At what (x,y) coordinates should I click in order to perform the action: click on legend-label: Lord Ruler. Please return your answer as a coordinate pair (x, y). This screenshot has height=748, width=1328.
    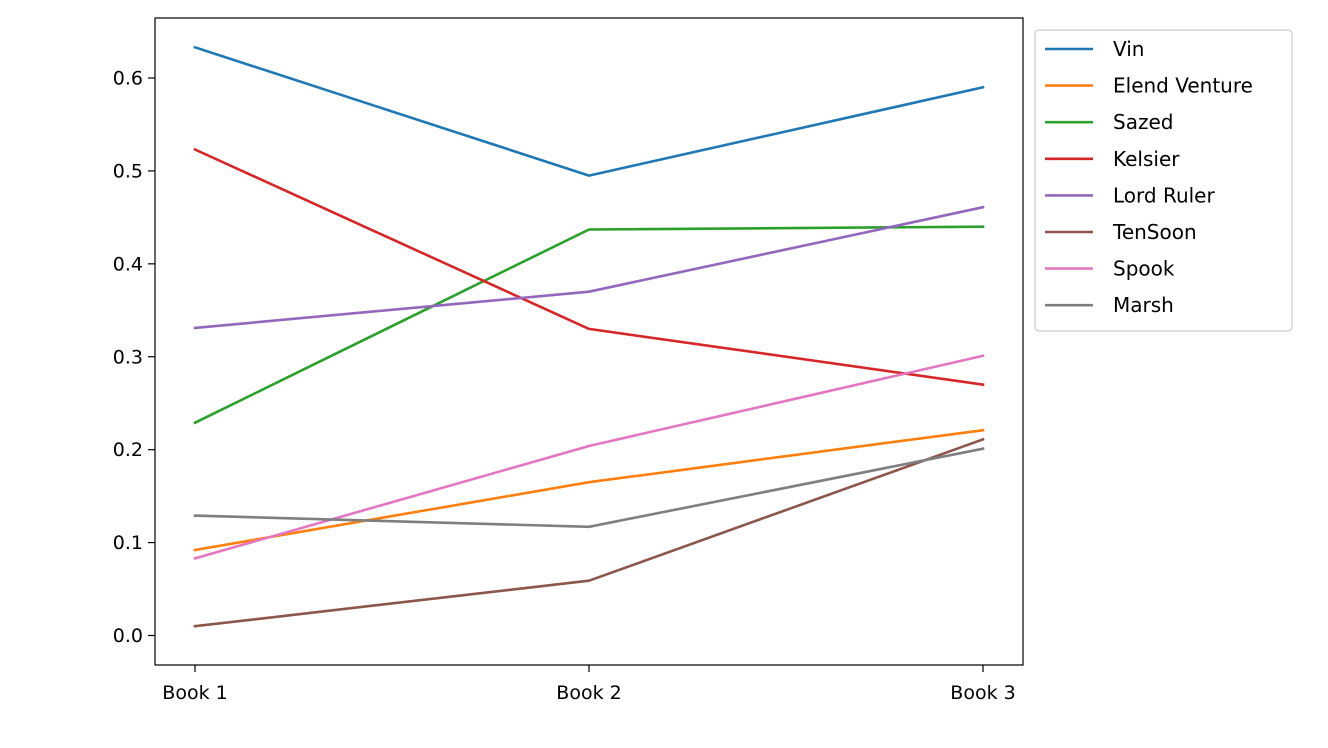
    Looking at the image, I should click on (1164, 195).